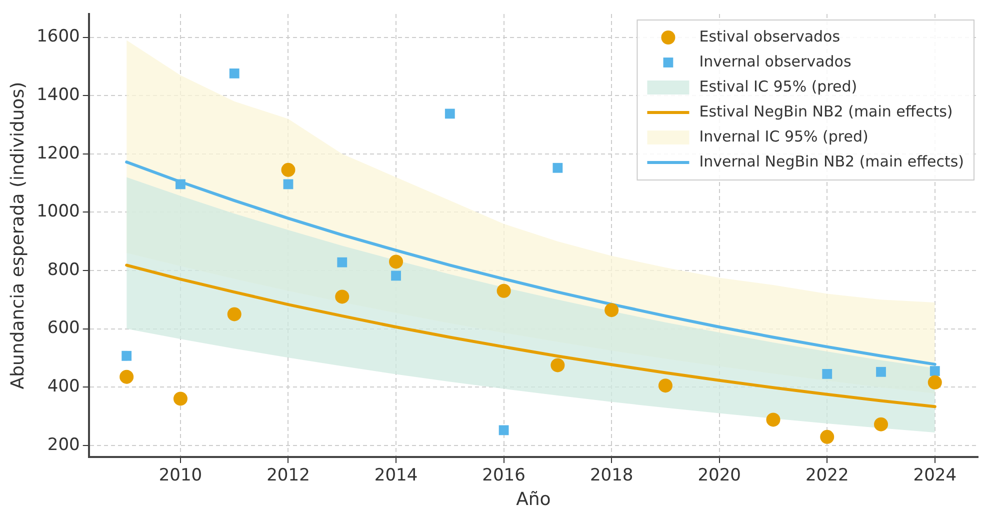 The height and width of the screenshot is (517, 986). Describe the element at coordinates (827, 476) in the screenshot. I see `x-tick-label: 2022` at that location.